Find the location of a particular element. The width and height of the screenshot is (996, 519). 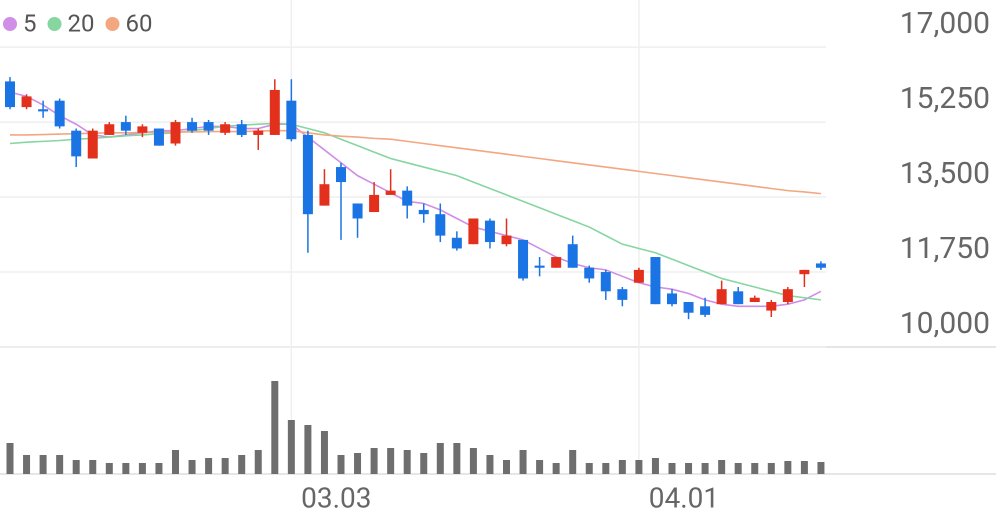

legend-label: 60 is located at coordinates (138, 23).